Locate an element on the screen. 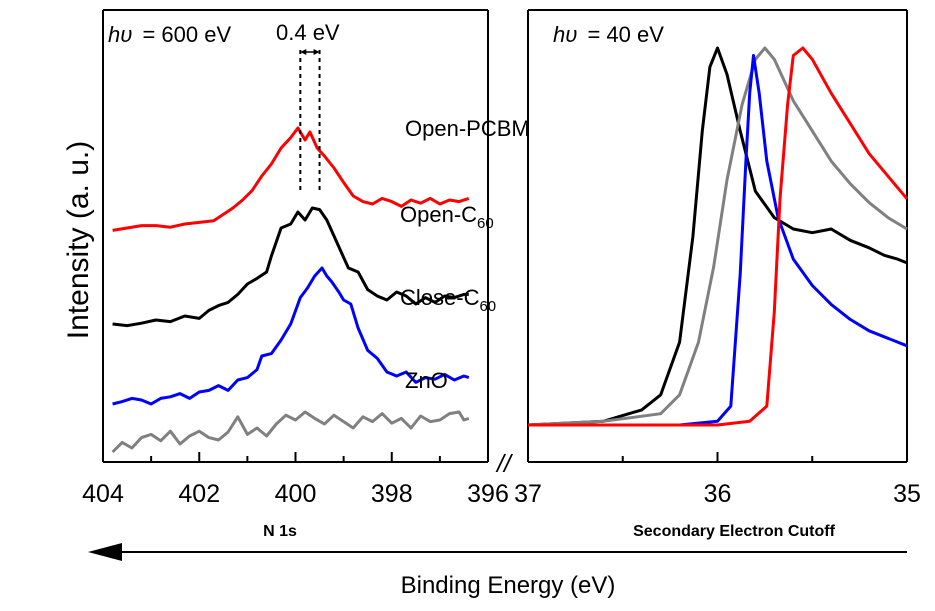  shift-arrow-head-right is located at coordinates (316, 52).